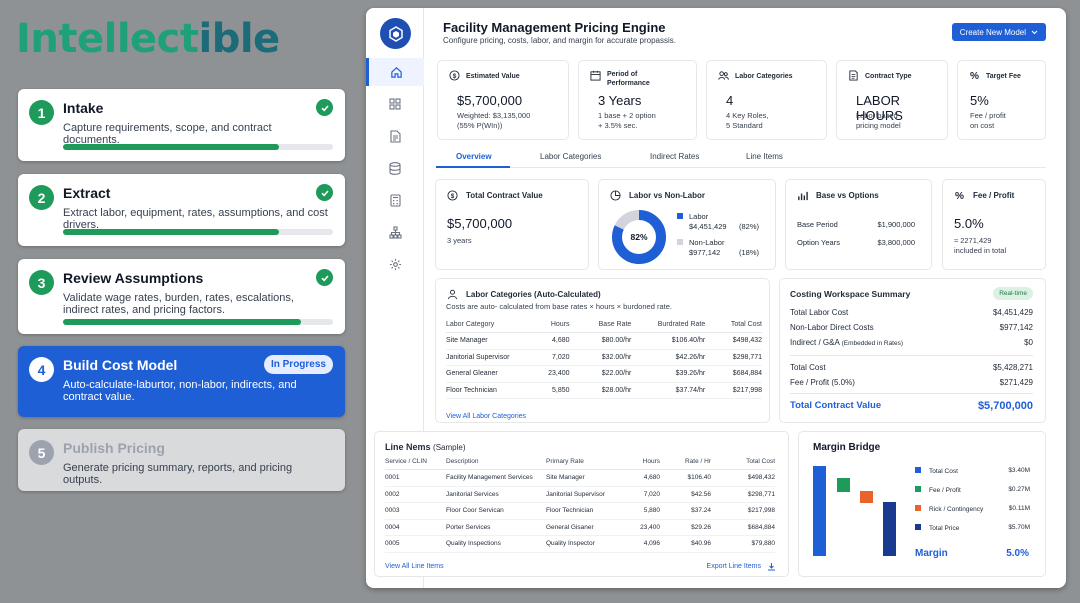  What do you see at coordinates (685, 478) in the screenshot?
I see `cell: $106.40` at bounding box center [685, 478].